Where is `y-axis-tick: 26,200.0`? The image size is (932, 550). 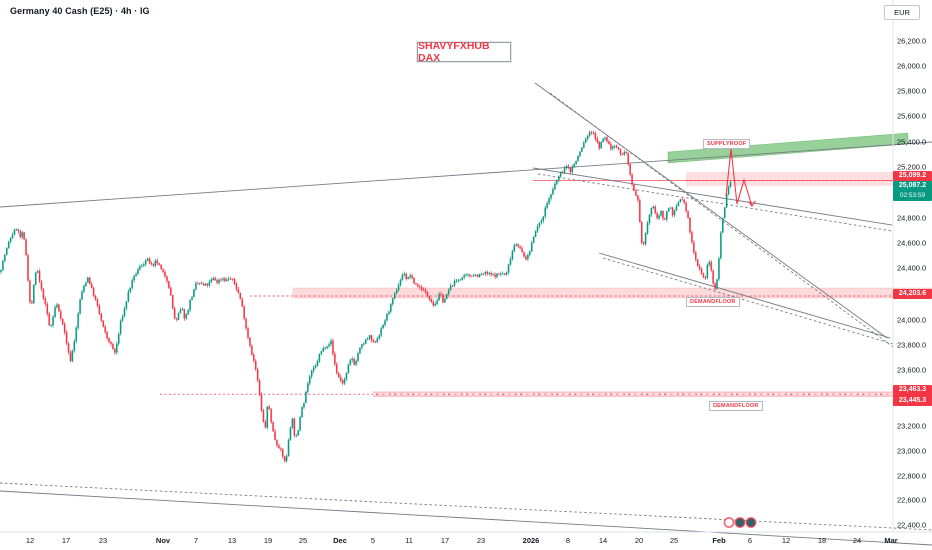
y-axis-tick: 26,200.0 is located at coordinates (911, 41).